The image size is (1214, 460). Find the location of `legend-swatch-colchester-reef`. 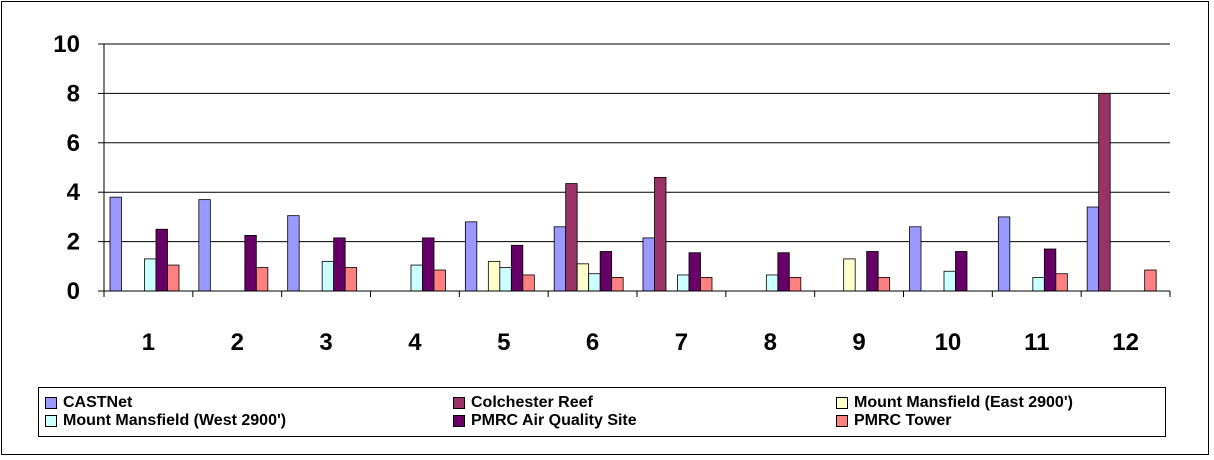

legend-swatch-colchester-reef is located at coordinates (459, 403).